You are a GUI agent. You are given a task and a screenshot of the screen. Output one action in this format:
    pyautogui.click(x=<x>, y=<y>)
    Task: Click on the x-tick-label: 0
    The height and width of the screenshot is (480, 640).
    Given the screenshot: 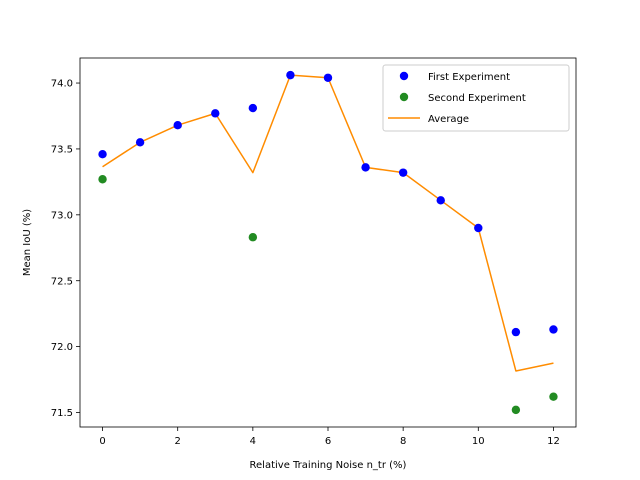 What is the action you would take?
    pyautogui.click(x=102, y=441)
    